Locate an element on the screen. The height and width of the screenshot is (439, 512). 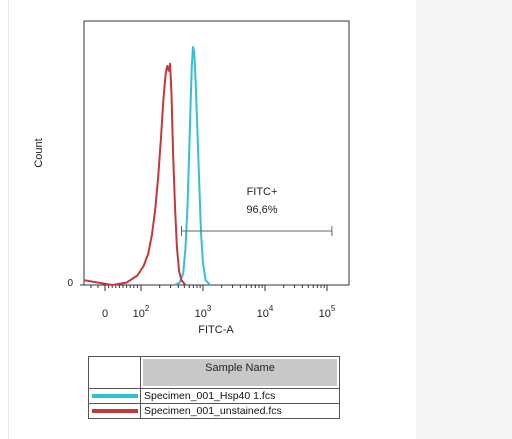
series-layer is located at coordinates (147, 166).